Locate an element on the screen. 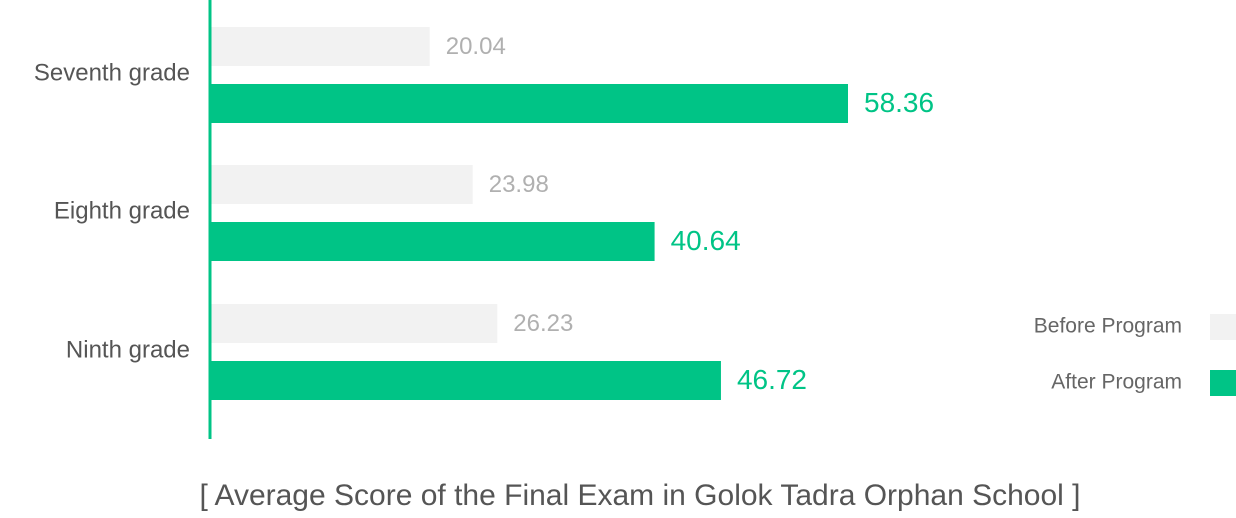 This screenshot has height=518, width=1236. value-label: 23.98 is located at coordinates (519, 184).